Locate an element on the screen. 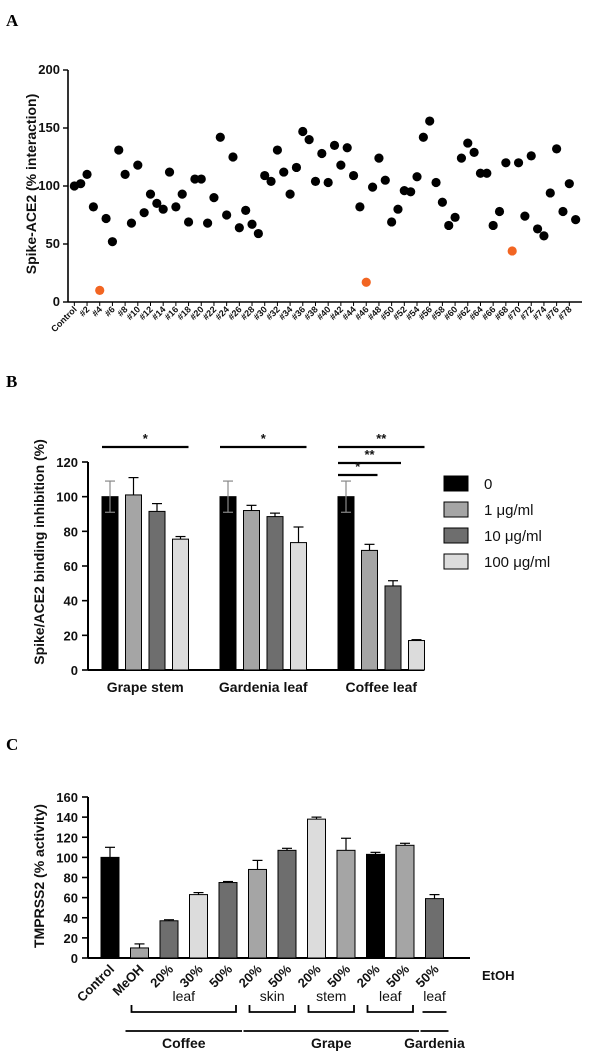 This screenshot has height=1057, width=592. panel-b-y-tick-label: 80 is located at coordinates (71, 531).